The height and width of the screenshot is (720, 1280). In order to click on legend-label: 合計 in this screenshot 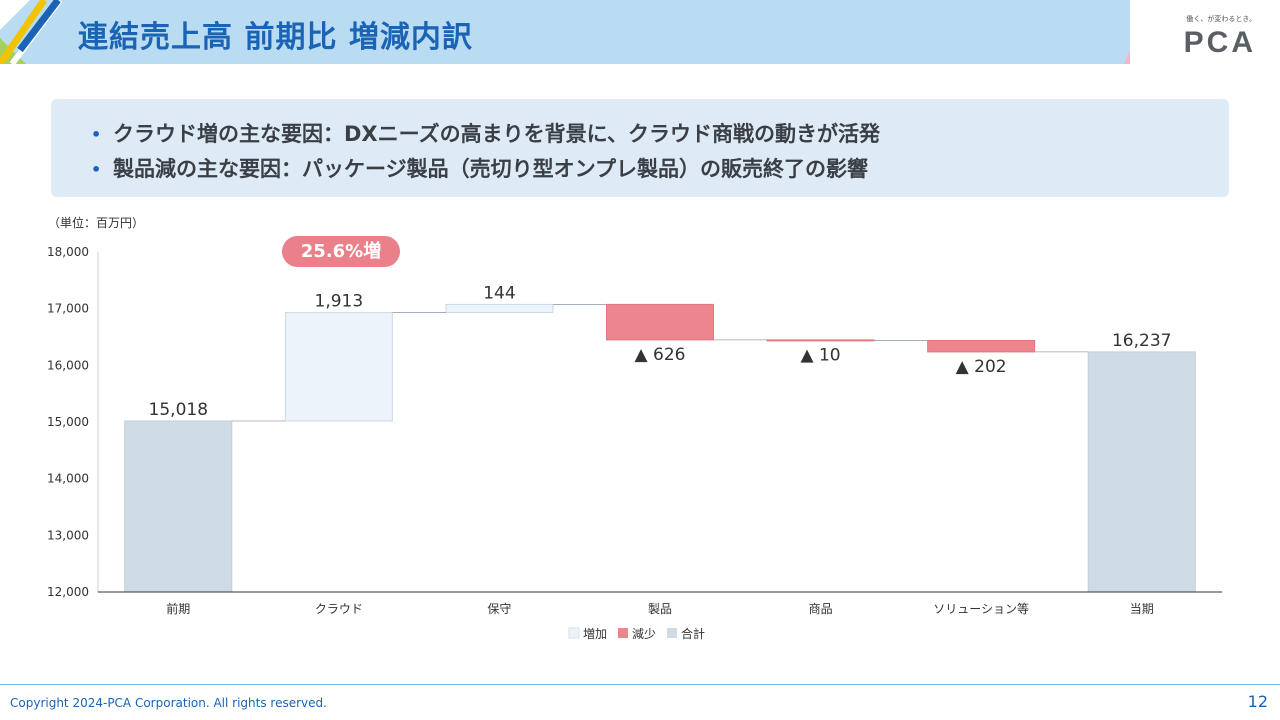, I will do `click(693, 633)`.